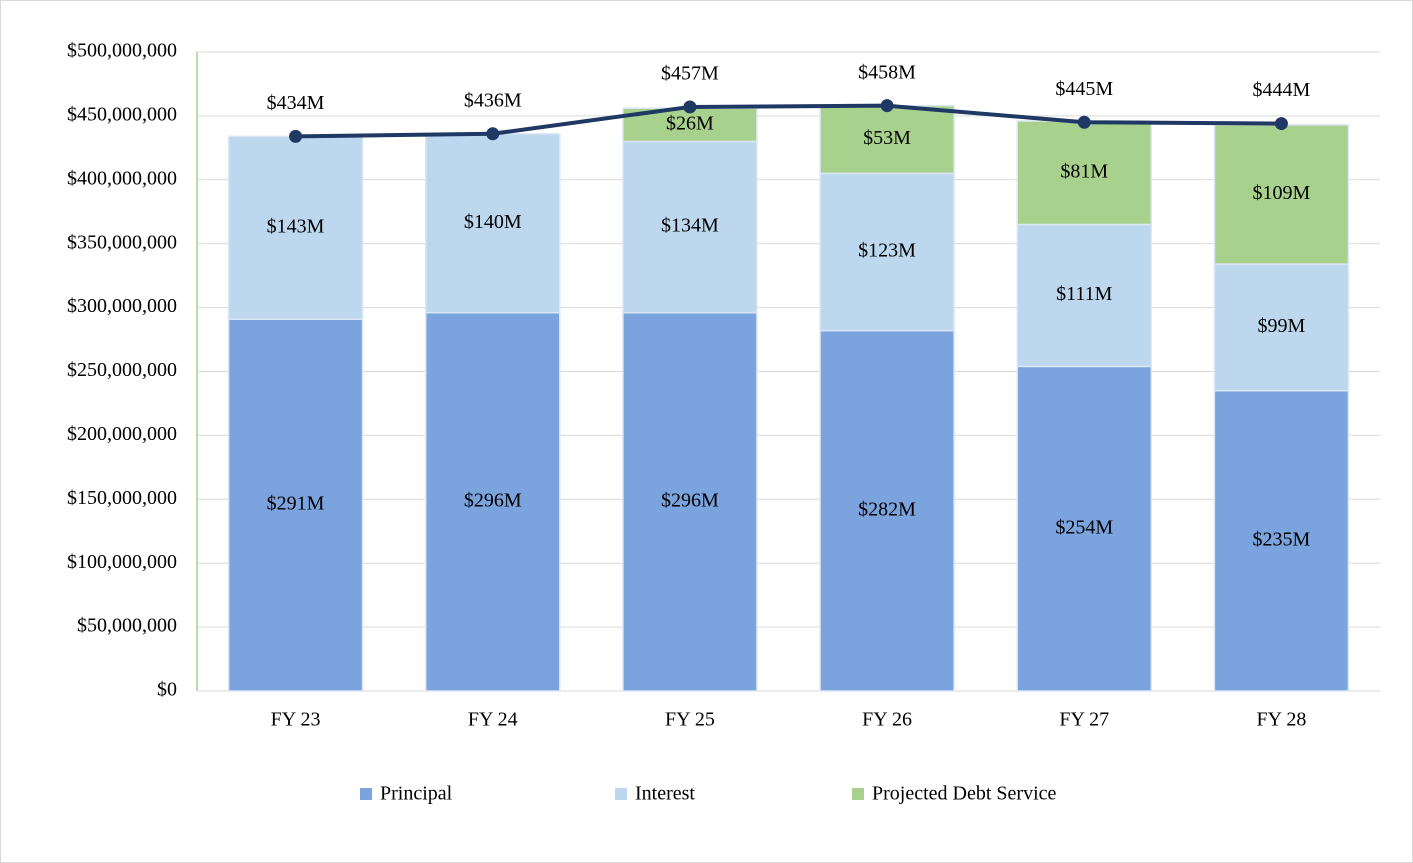 This screenshot has height=863, width=1413. I want to click on data-label: $109M, so click(1282, 193).